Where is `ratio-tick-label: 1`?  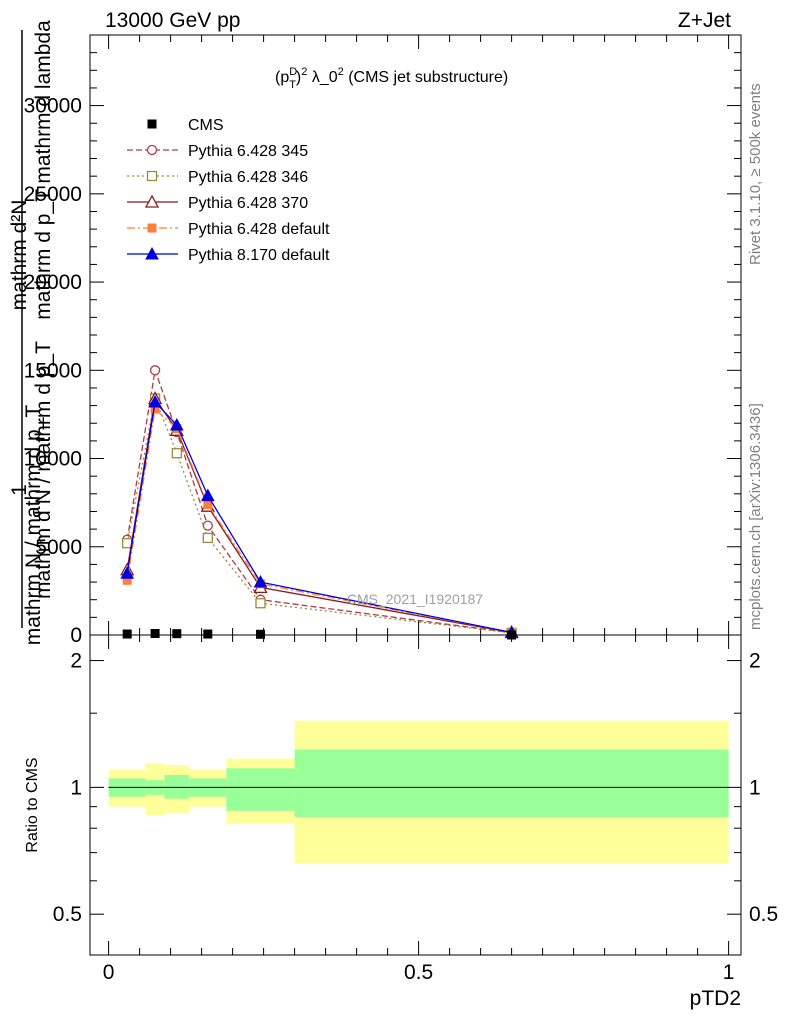
ratio-tick-label: 1 is located at coordinates (76, 787).